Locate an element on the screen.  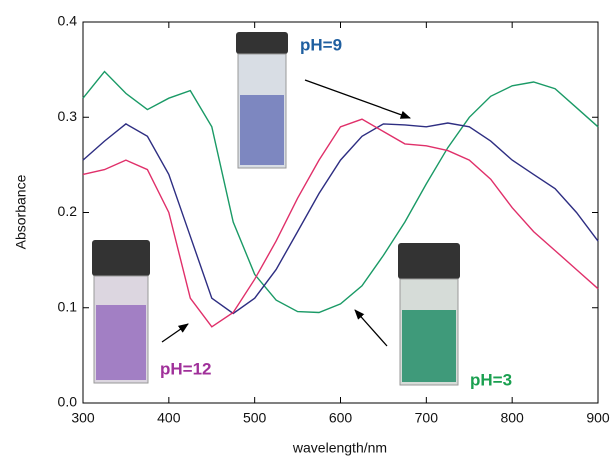
y-tick-label: 0.0 is located at coordinates (68, 402).